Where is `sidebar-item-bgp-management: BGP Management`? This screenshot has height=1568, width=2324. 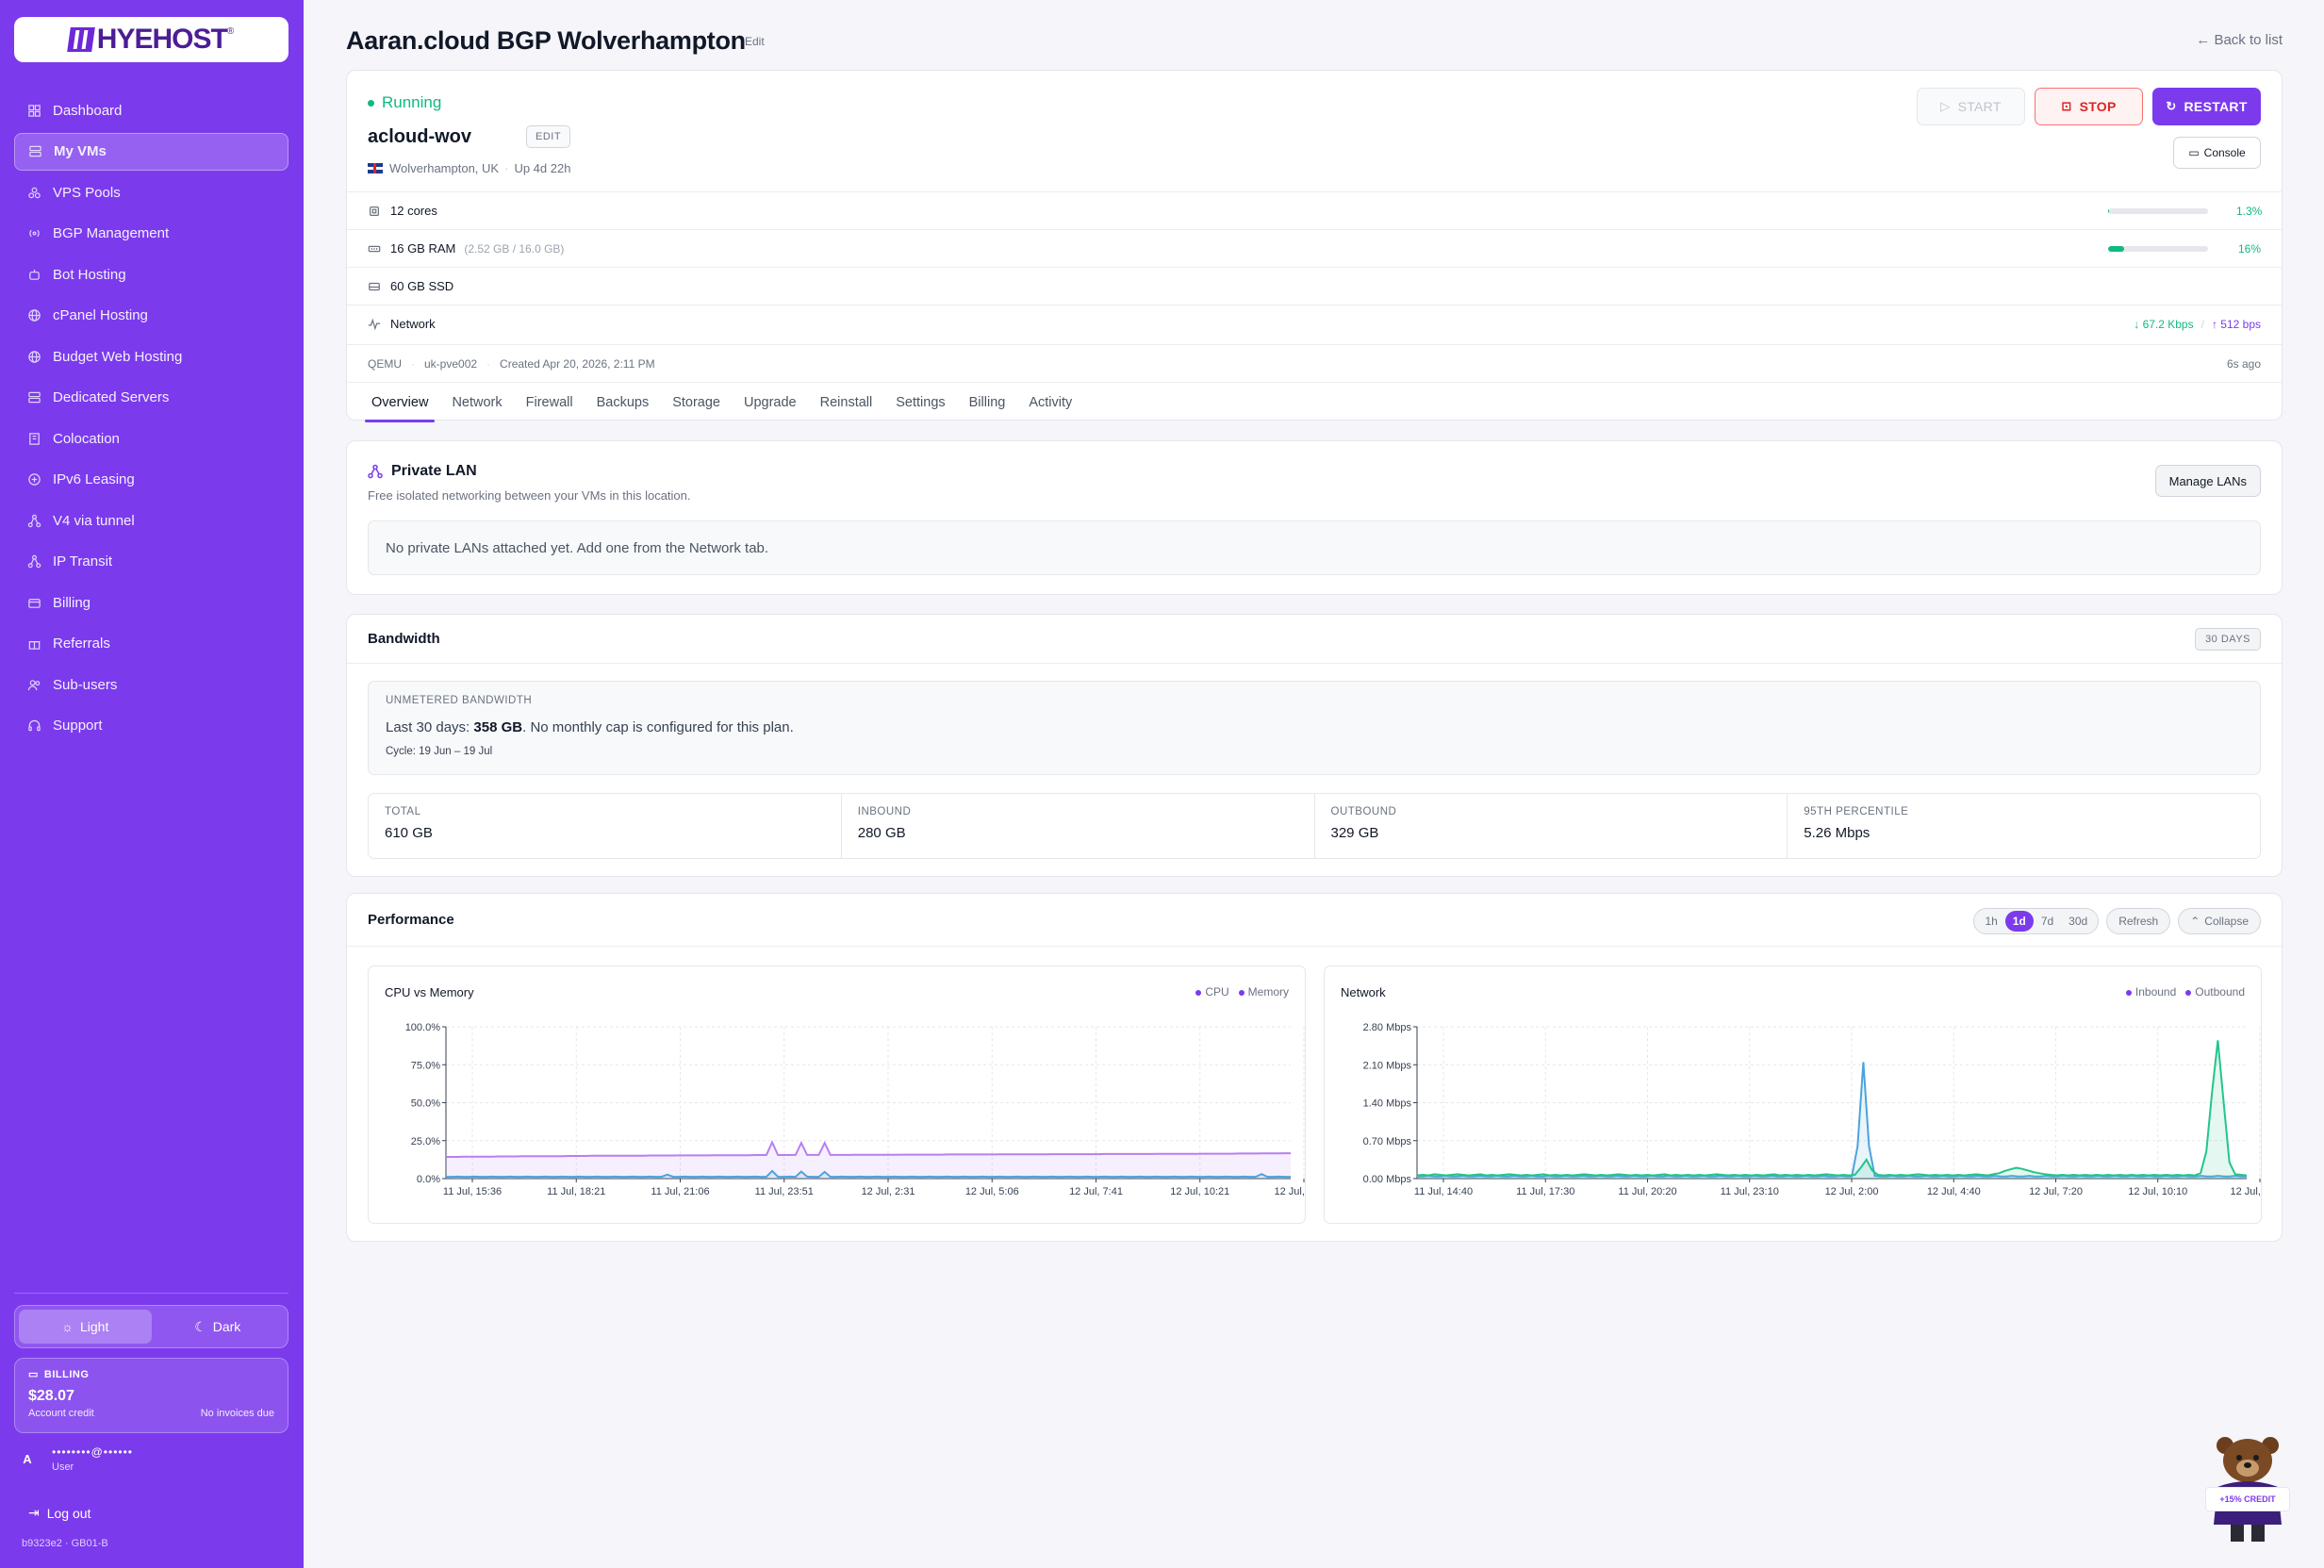
sidebar-item-bgp-management: BGP Management is located at coordinates (151, 234).